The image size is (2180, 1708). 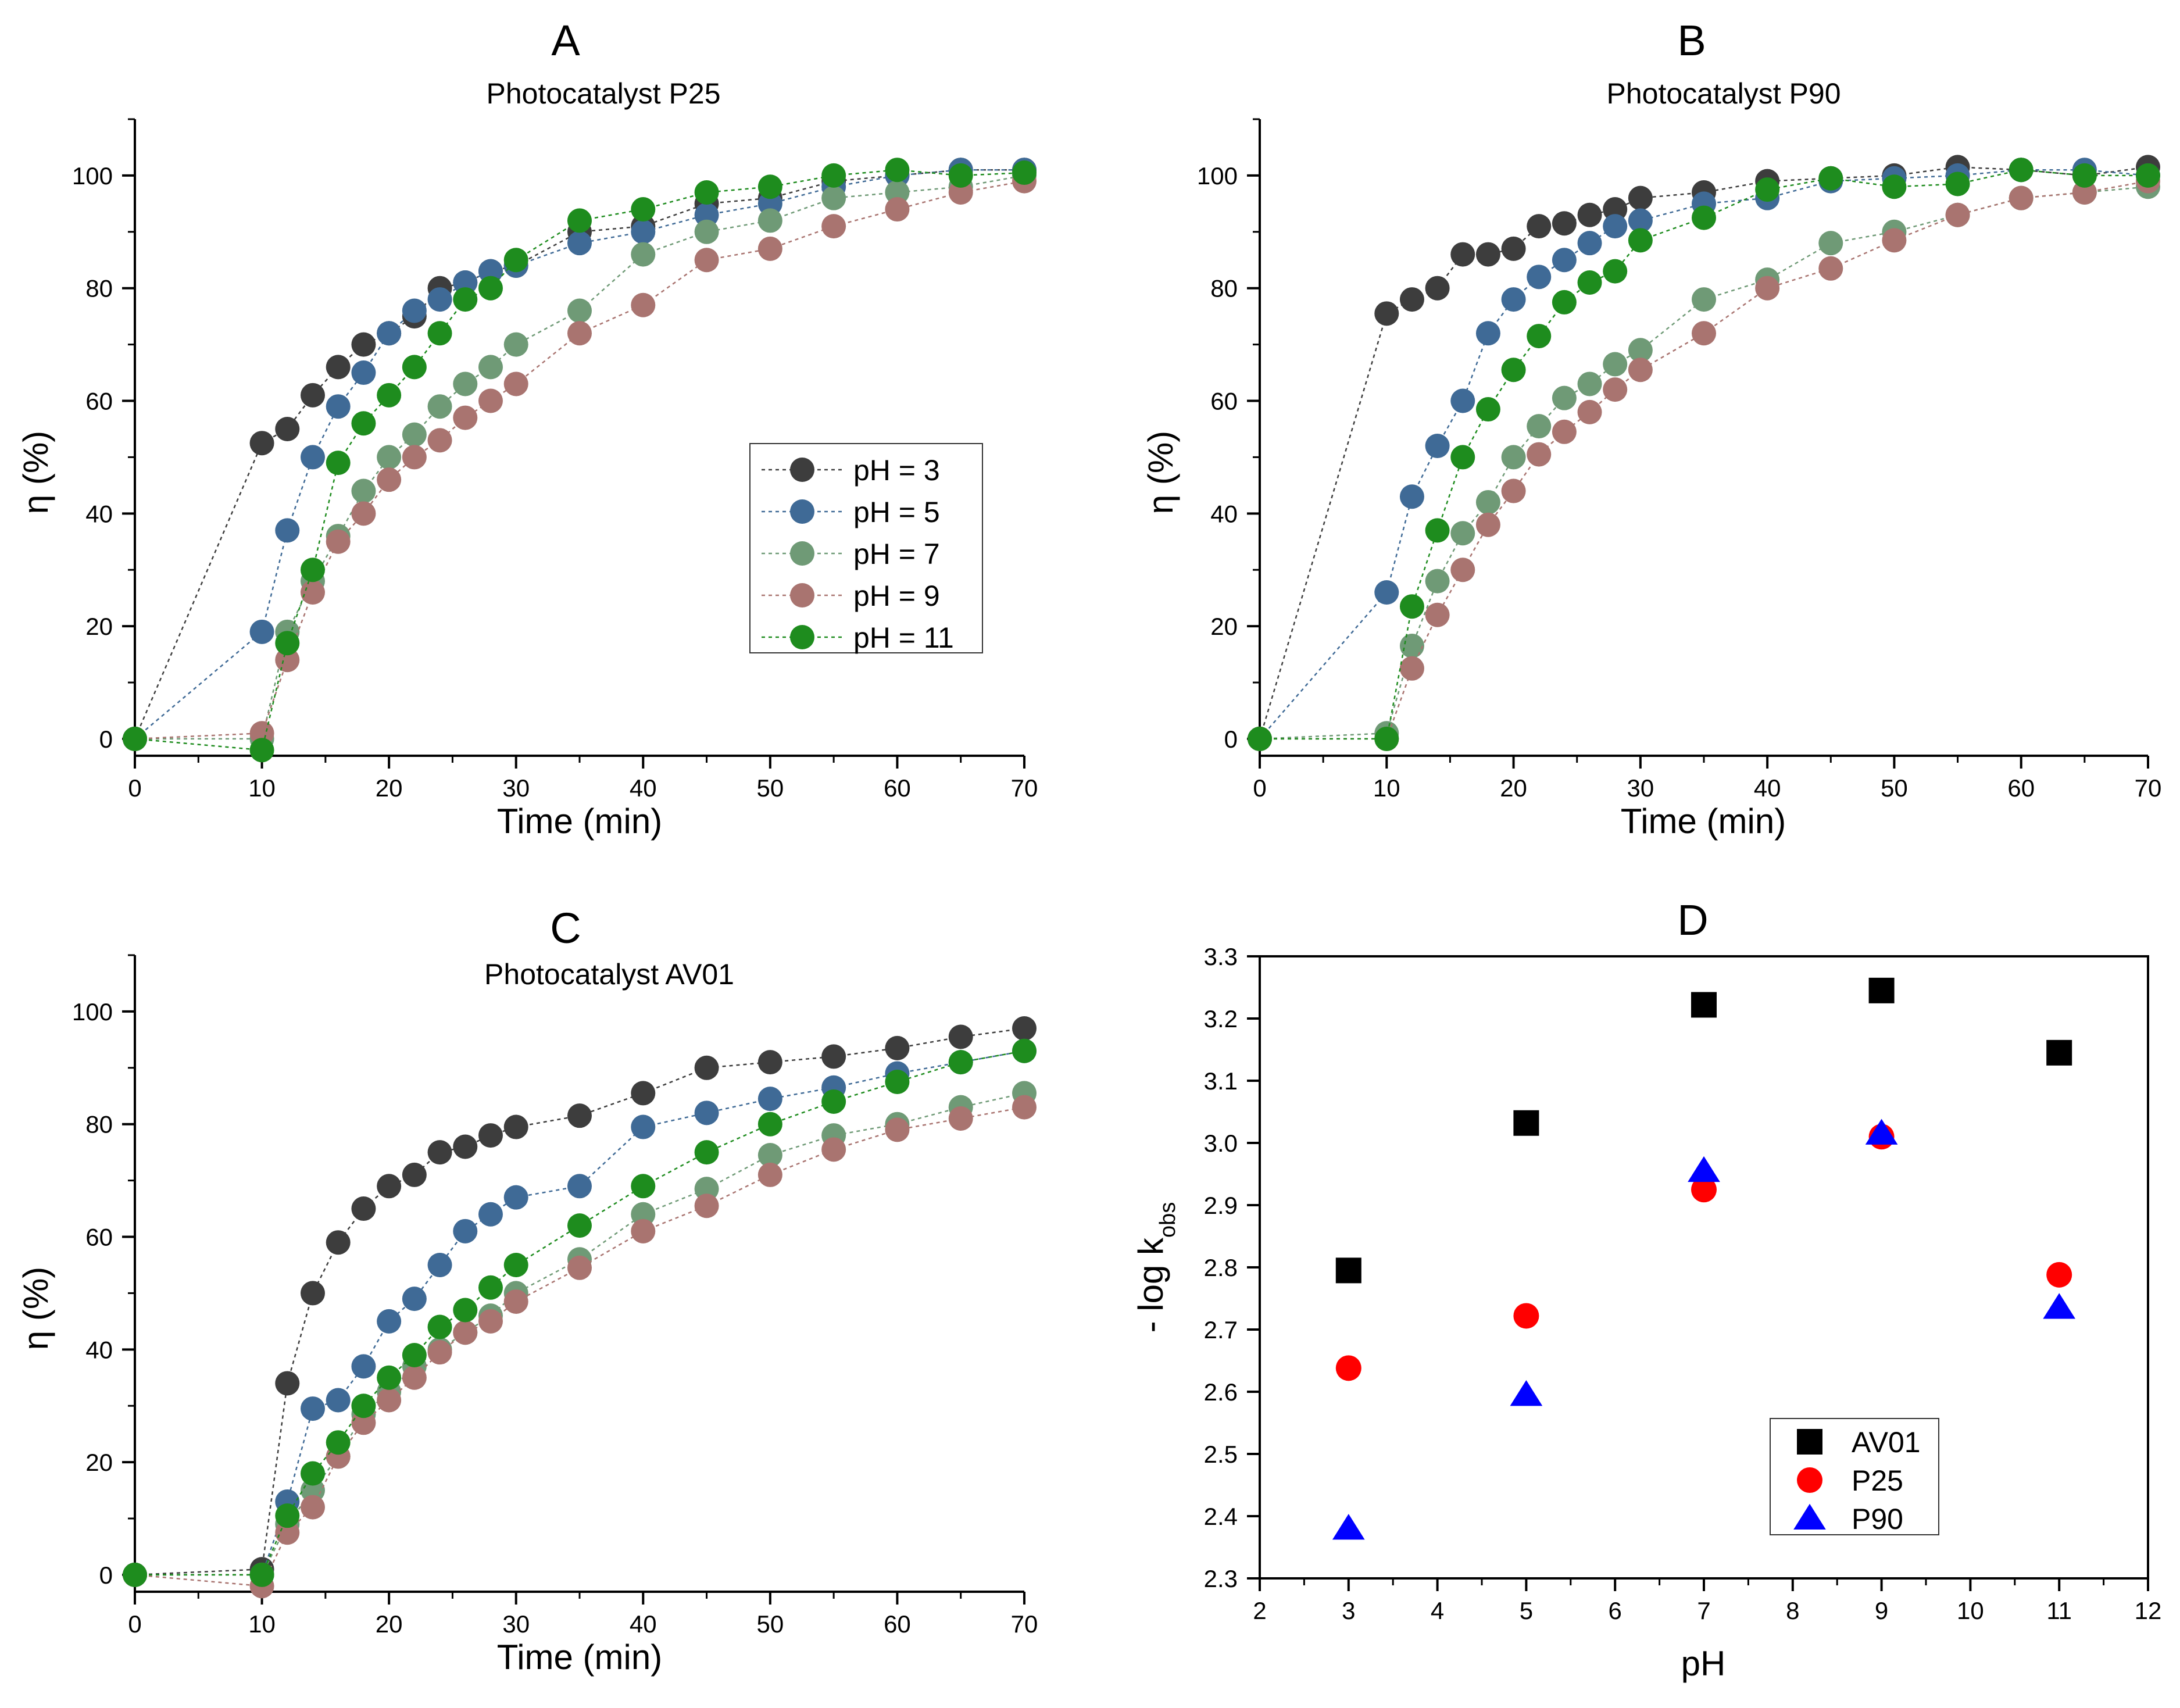 What do you see at coordinates (1221, 956) in the screenshot?
I see `y-tick-label: 3.3` at bounding box center [1221, 956].